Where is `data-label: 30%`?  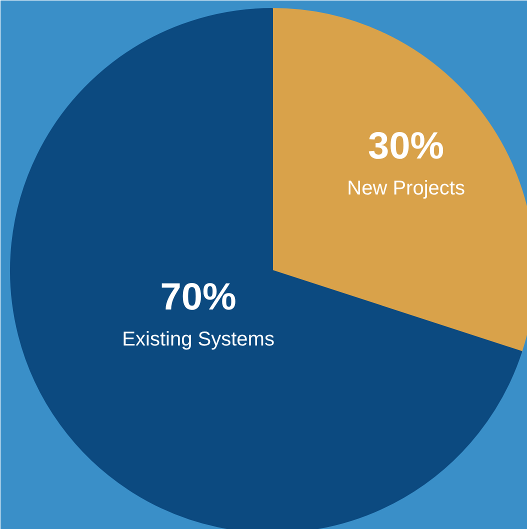
data-label: 30% is located at coordinates (406, 146).